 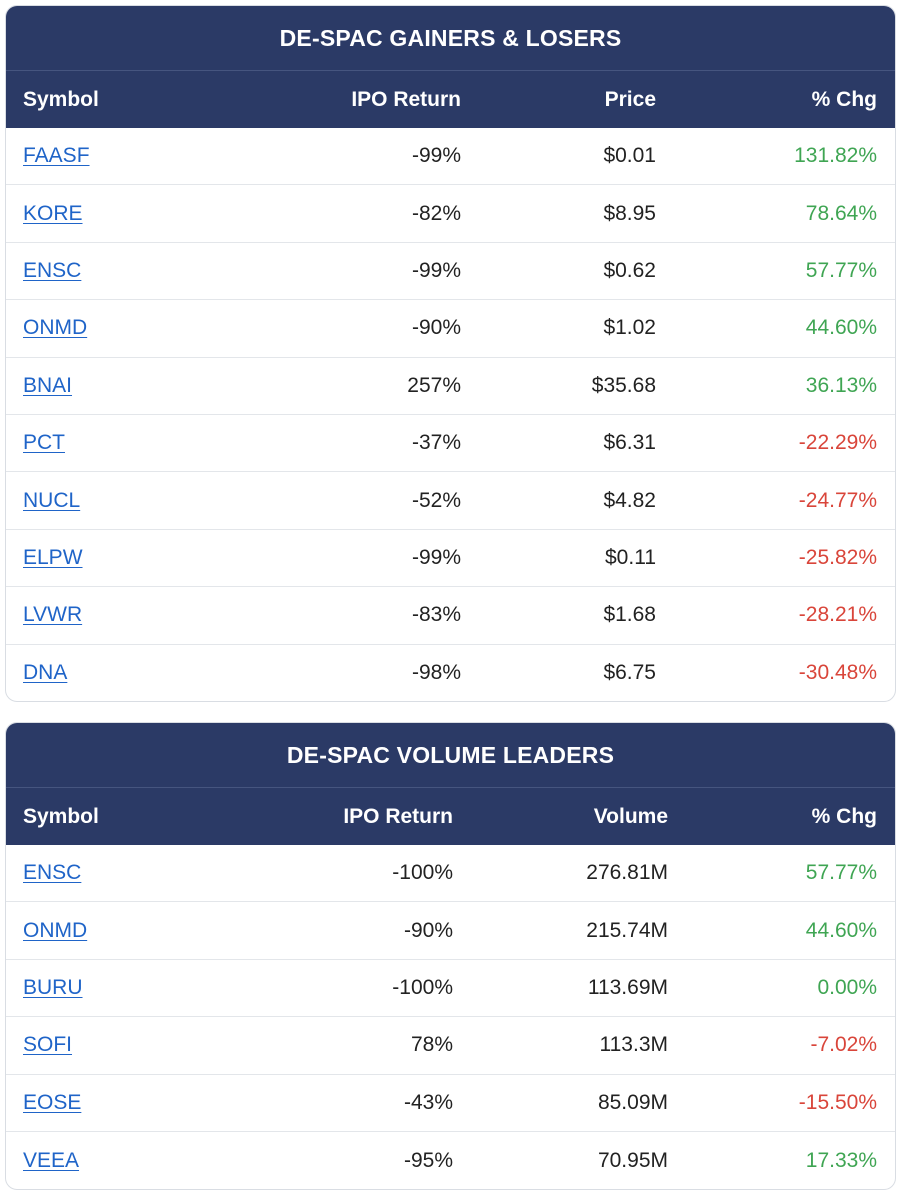 I want to click on table-row: BURU -100% 113.69M 0.00%, so click(x=450, y=989).